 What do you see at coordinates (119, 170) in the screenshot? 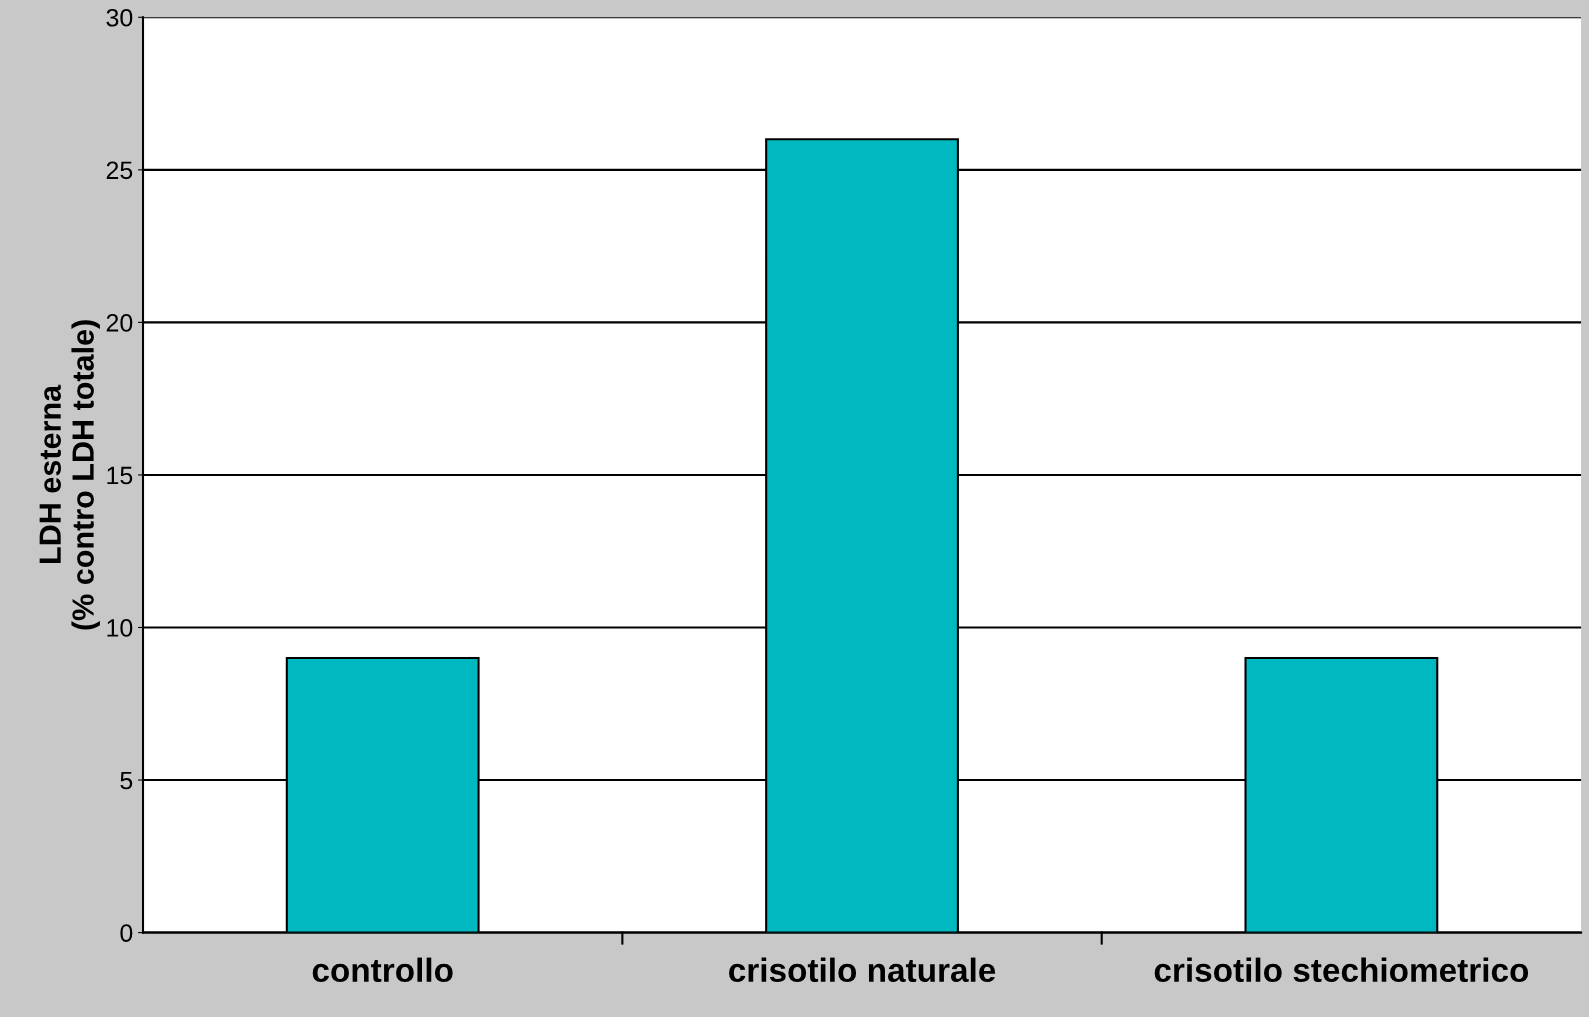
I see `y-tick-label: 25` at bounding box center [119, 170].